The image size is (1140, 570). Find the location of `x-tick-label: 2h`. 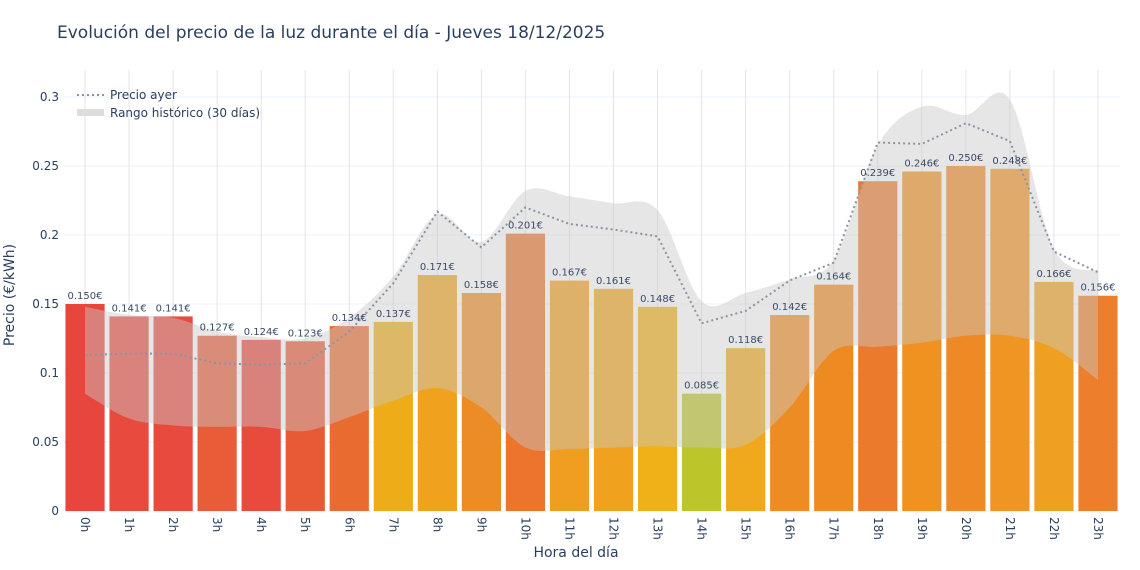

x-tick-label: 2h is located at coordinates (173, 524).